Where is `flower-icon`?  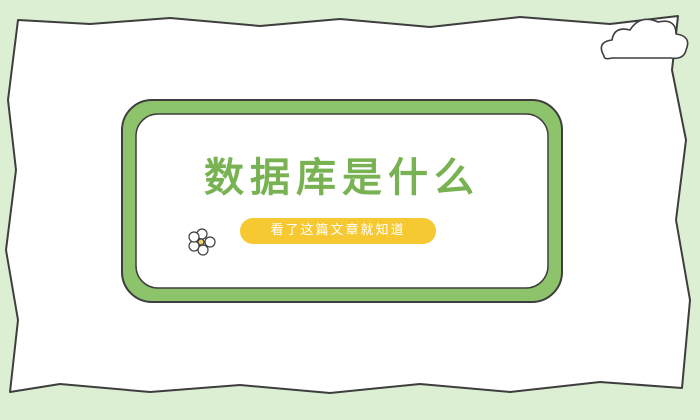
flower-icon is located at coordinates (202, 242).